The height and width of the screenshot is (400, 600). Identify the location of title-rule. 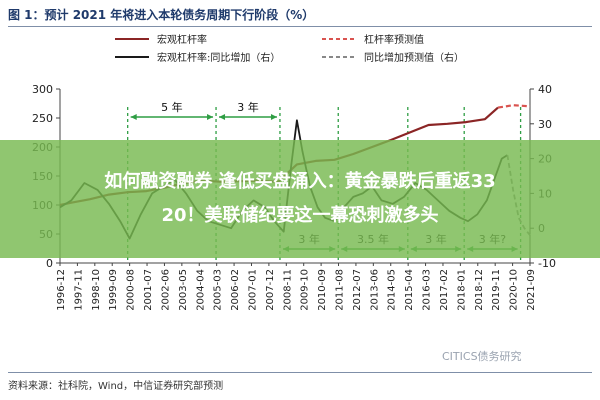
(300, 26).